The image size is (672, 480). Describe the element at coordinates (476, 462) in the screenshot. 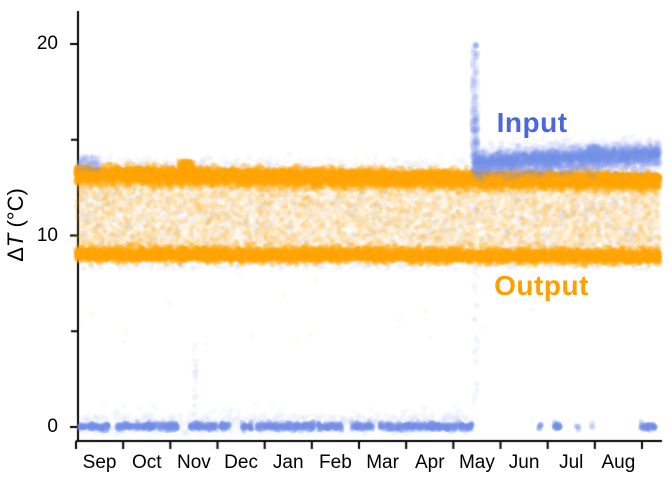

I see `x-tick-label-may: May` at that location.